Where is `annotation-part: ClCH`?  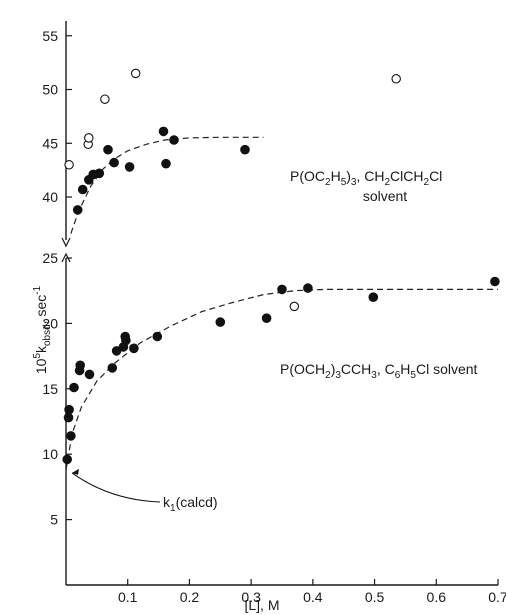 annotation-part: ClCH is located at coordinates (406, 176).